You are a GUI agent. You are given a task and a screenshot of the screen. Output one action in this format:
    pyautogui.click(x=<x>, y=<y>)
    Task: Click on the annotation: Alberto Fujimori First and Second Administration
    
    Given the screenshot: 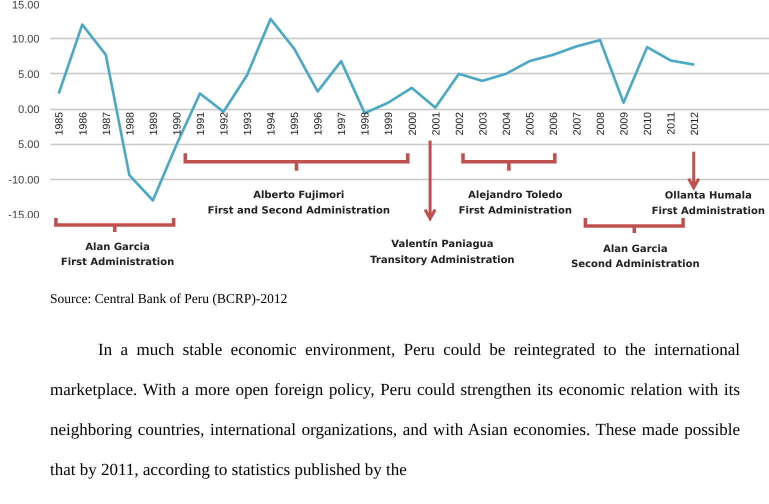 What is the action you would take?
    pyautogui.click(x=299, y=203)
    